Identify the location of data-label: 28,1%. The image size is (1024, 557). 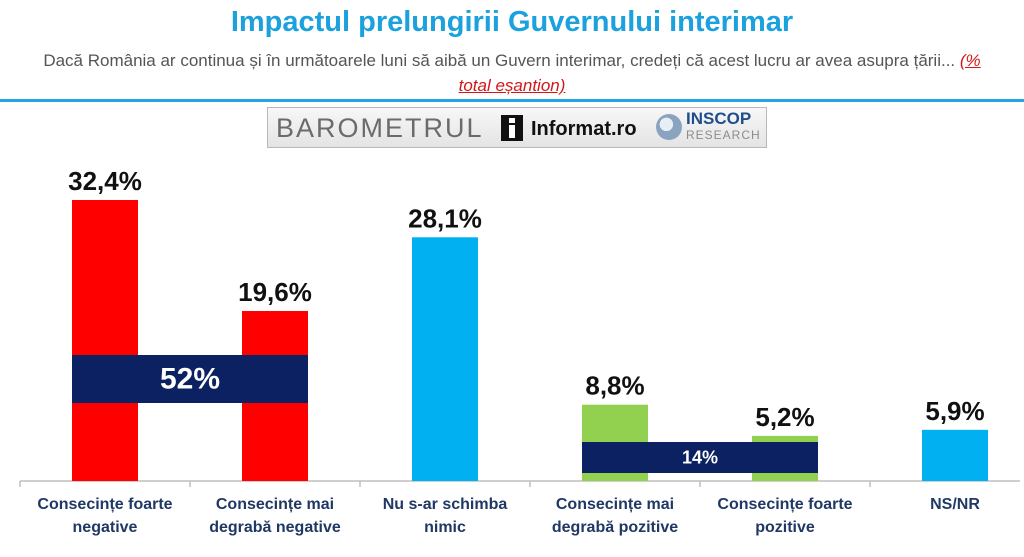
(445, 218).